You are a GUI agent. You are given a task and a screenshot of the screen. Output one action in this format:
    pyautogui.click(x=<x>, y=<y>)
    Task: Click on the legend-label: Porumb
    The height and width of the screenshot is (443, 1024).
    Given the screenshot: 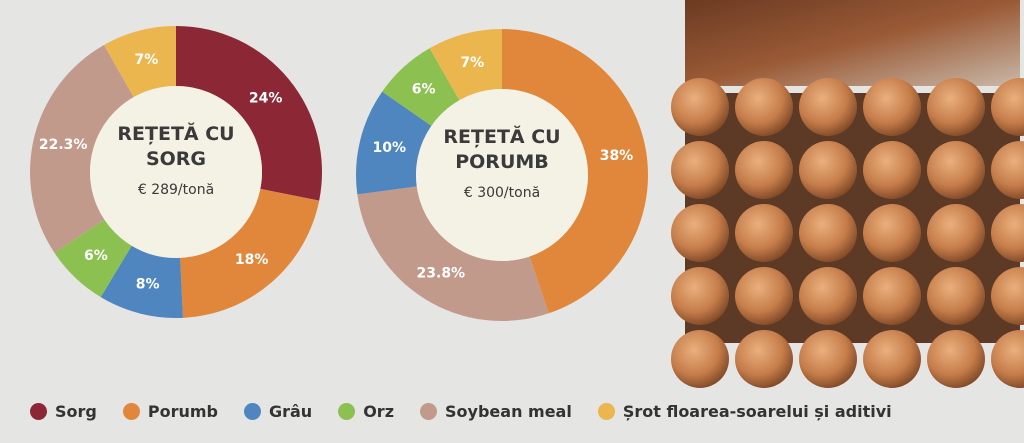 What is the action you would take?
    pyautogui.click(x=182, y=411)
    